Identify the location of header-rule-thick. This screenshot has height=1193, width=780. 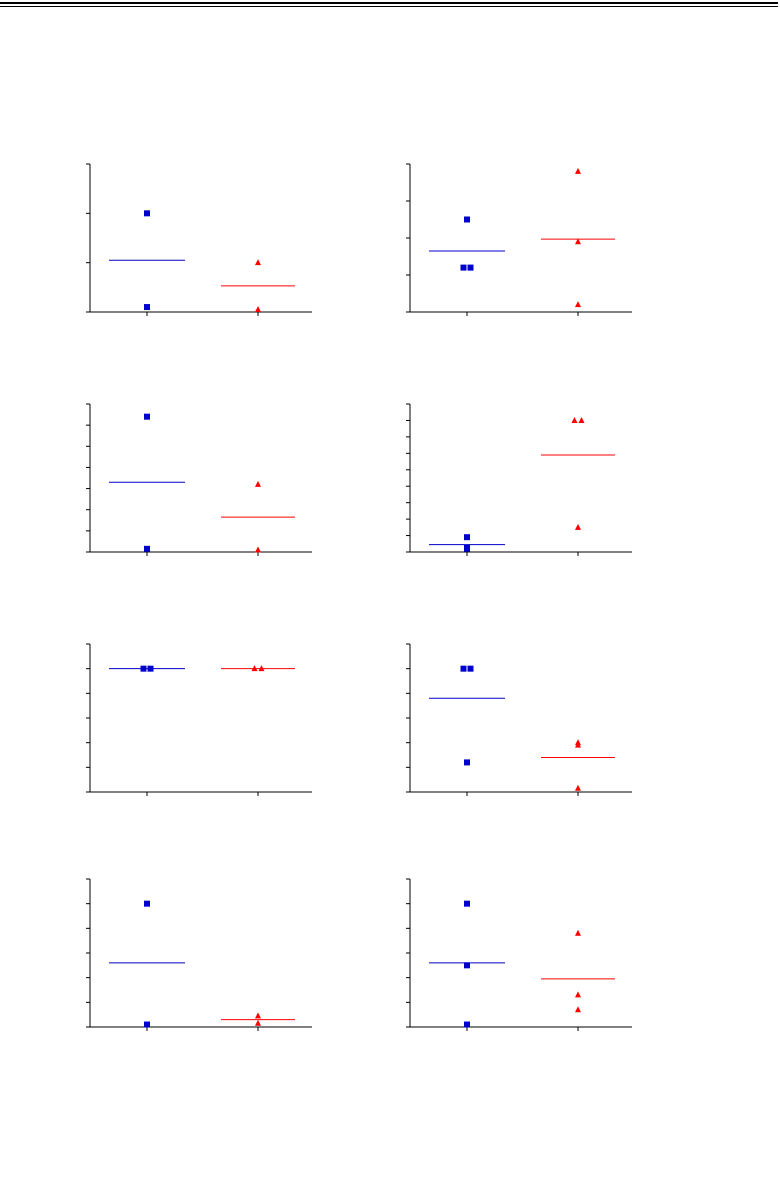
(389, 3).